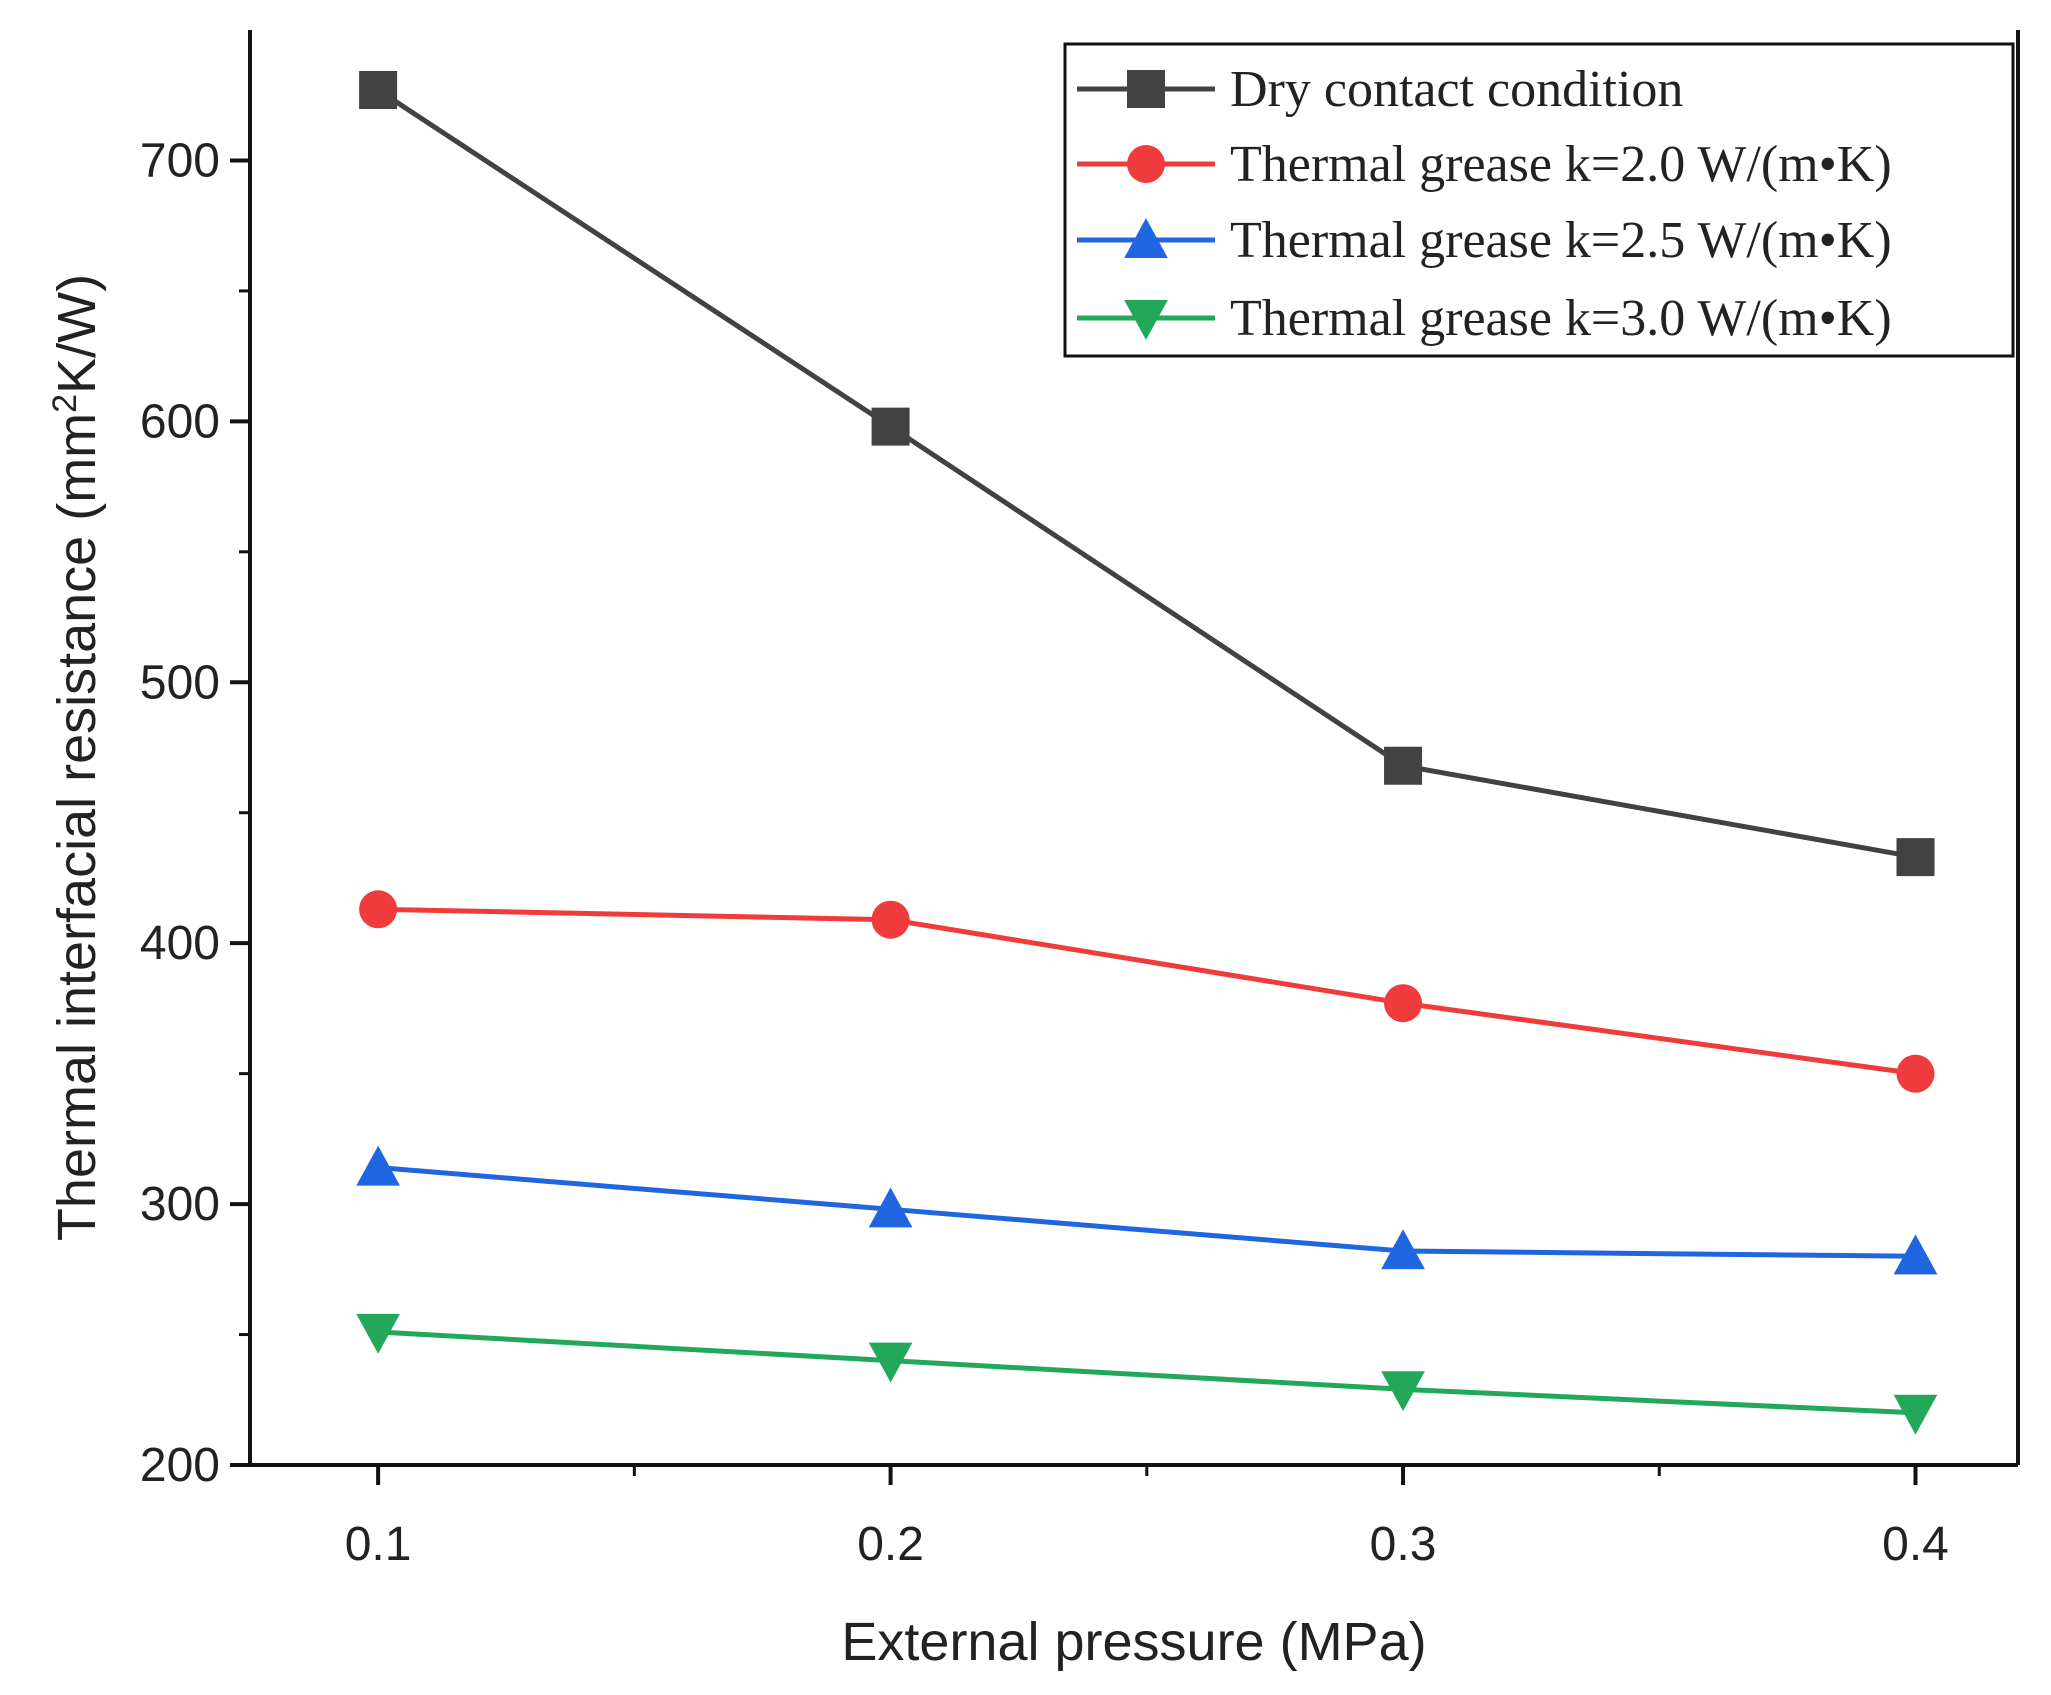 This screenshot has width=2051, height=1695. What do you see at coordinates (1561, 318) in the screenshot?
I see `legend-label-4: Thermal grease k=3.0 W/(m•K)` at bounding box center [1561, 318].